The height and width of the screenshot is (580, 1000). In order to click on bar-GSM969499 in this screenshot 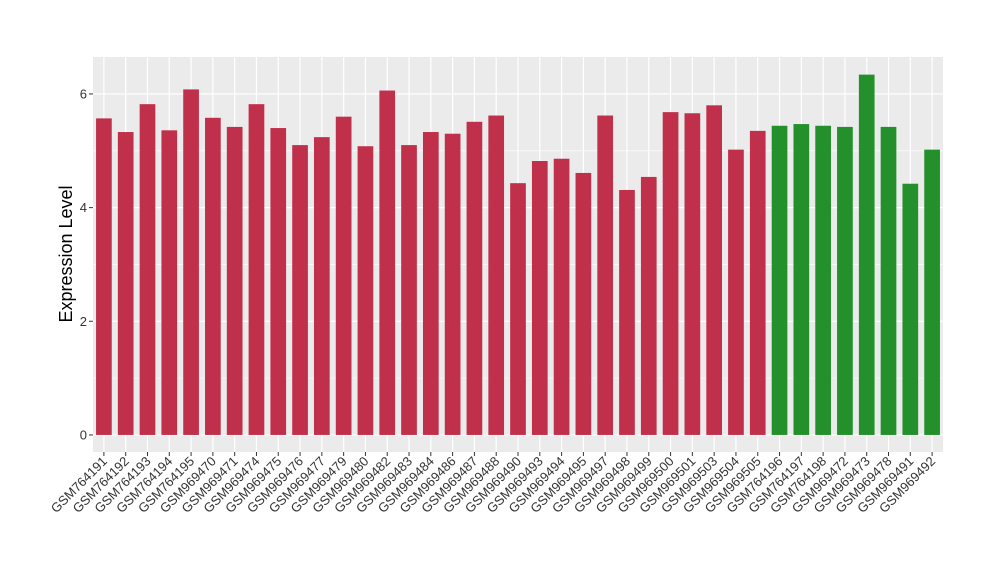, I will do `click(648, 305)`.